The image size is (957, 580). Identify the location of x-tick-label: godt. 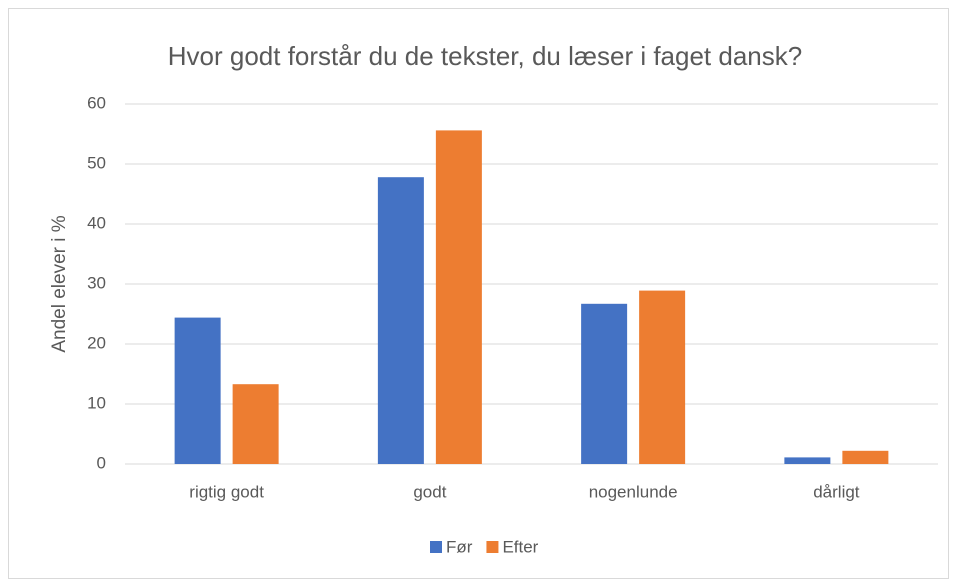
(429, 491).